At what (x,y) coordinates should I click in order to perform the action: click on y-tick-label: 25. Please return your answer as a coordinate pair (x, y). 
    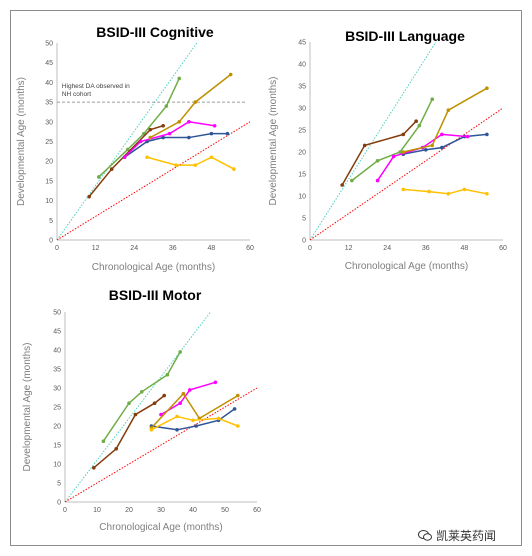
    Looking at the image, I should click on (57, 408).